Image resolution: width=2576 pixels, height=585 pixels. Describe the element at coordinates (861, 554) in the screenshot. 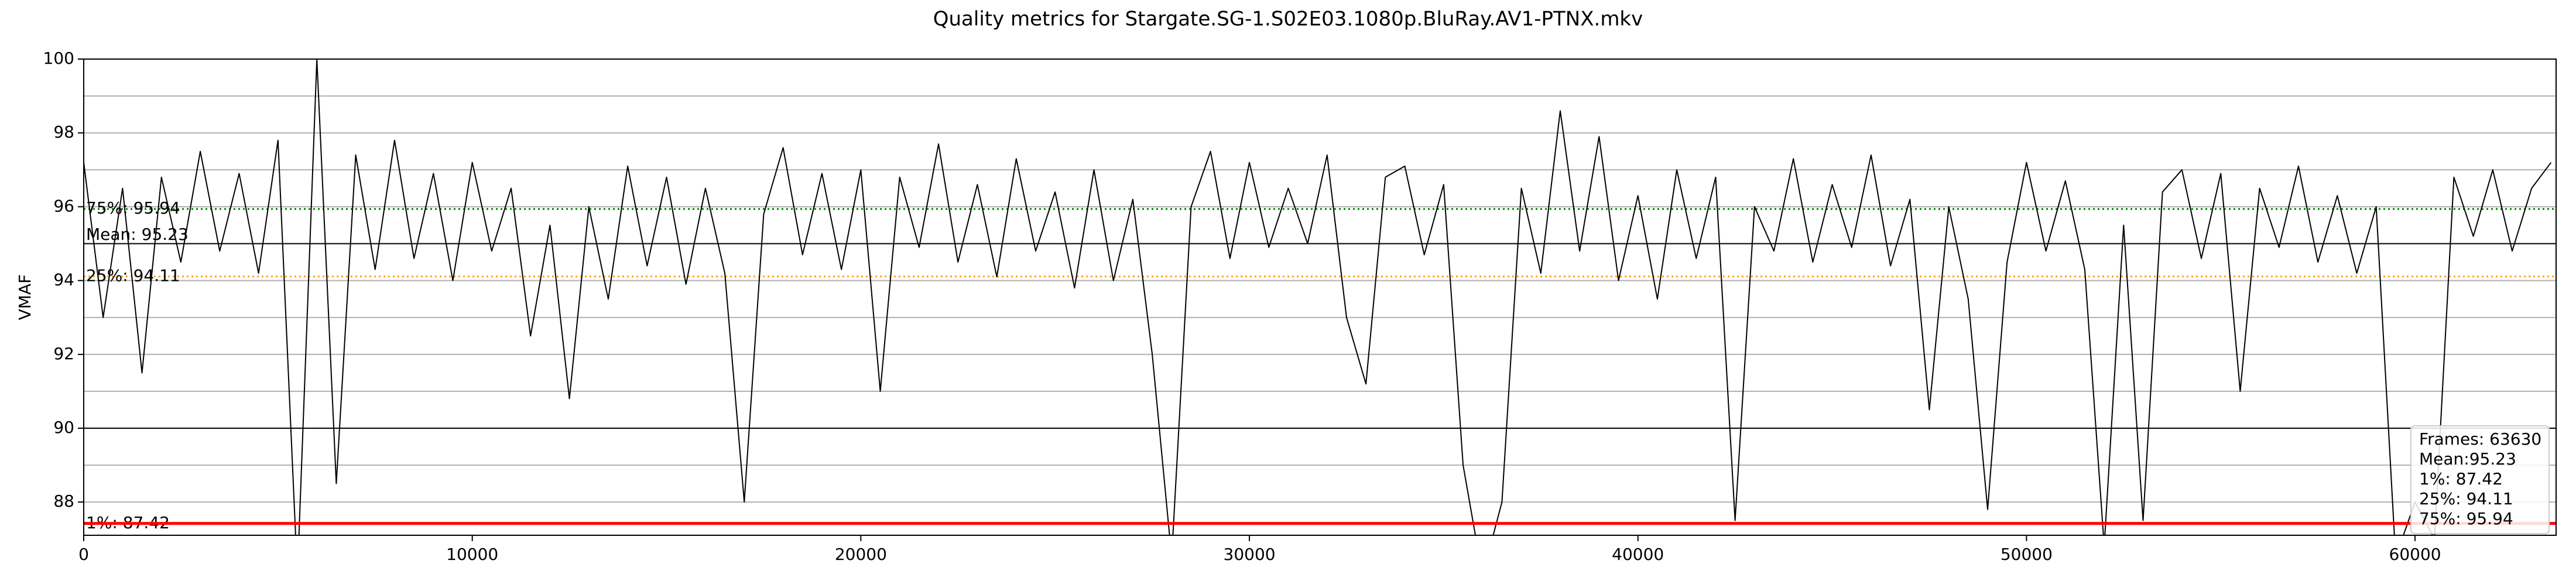

I see `x-tick-label: 20000` at that location.